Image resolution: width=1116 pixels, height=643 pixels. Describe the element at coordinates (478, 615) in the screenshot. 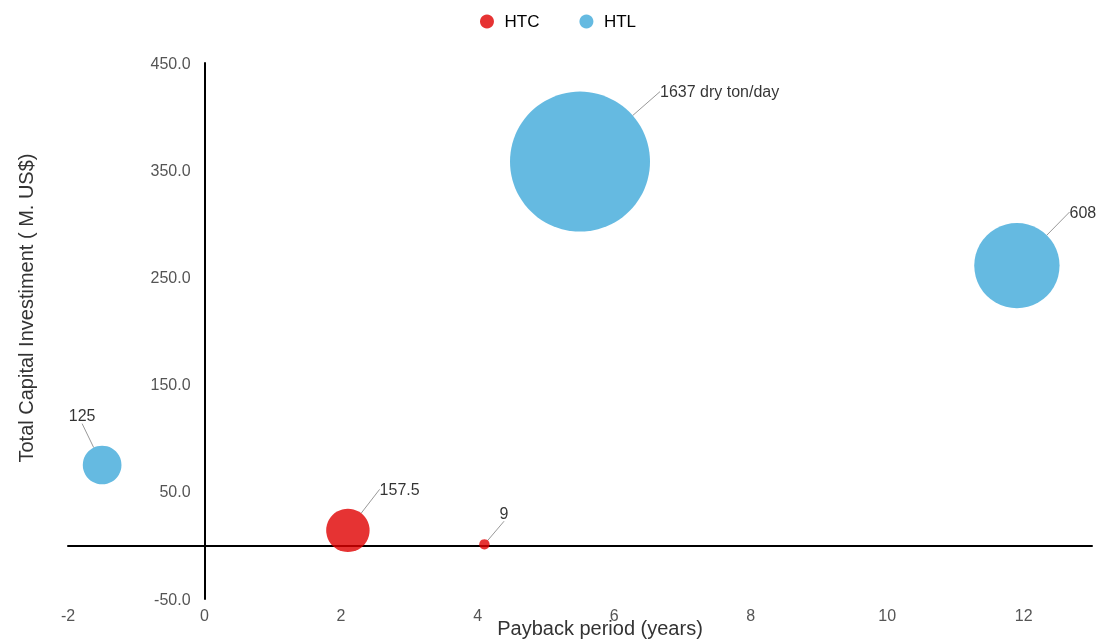

I see `x-tick-label: 4` at that location.